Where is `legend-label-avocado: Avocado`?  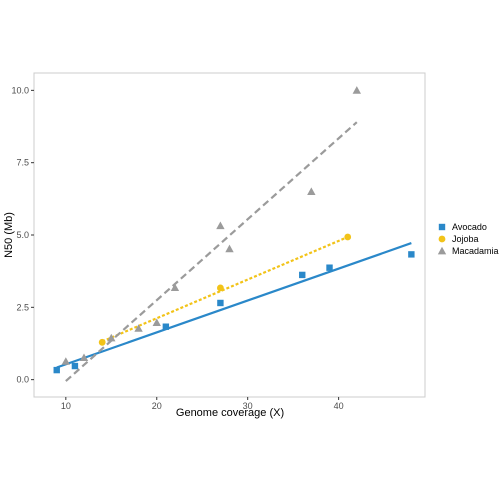 legend-label-avocado: Avocado is located at coordinates (469, 227).